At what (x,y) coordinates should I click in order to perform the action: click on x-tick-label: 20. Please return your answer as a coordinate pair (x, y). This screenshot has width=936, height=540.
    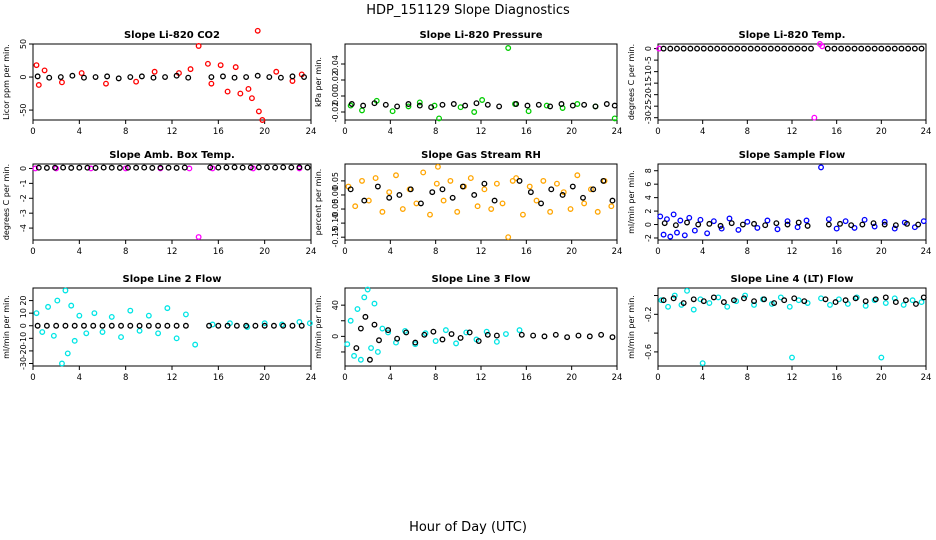
    Looking at the image, I should click on (264, 252).